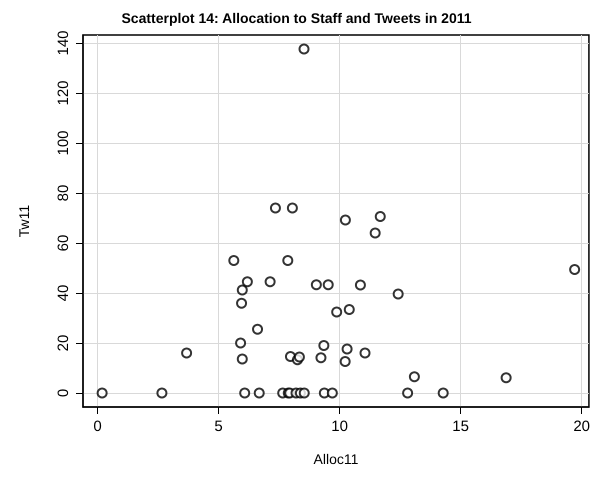 This screenshot has width=593, height=487. What do you see at coordinates (296, 18) in the screenshot?
I see `chart-title: Scatterplot 14: Allocation to Staff and Tweets in 2011` at bounding box center [296, 18].